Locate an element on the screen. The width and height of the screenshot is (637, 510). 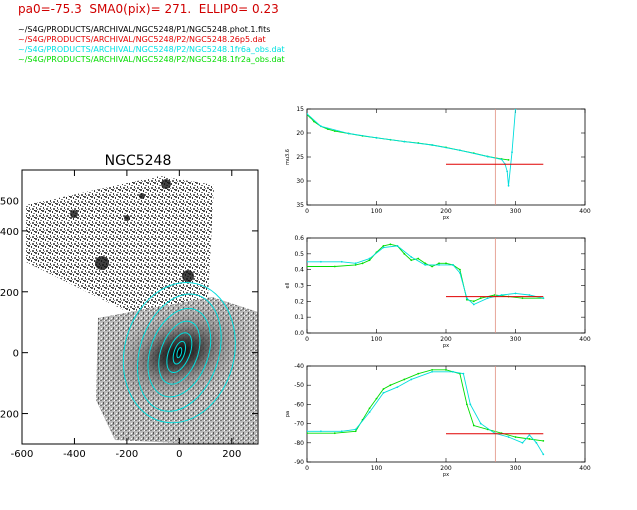
image-ytick-label-3: 400 is located at coordinates (9, 232).